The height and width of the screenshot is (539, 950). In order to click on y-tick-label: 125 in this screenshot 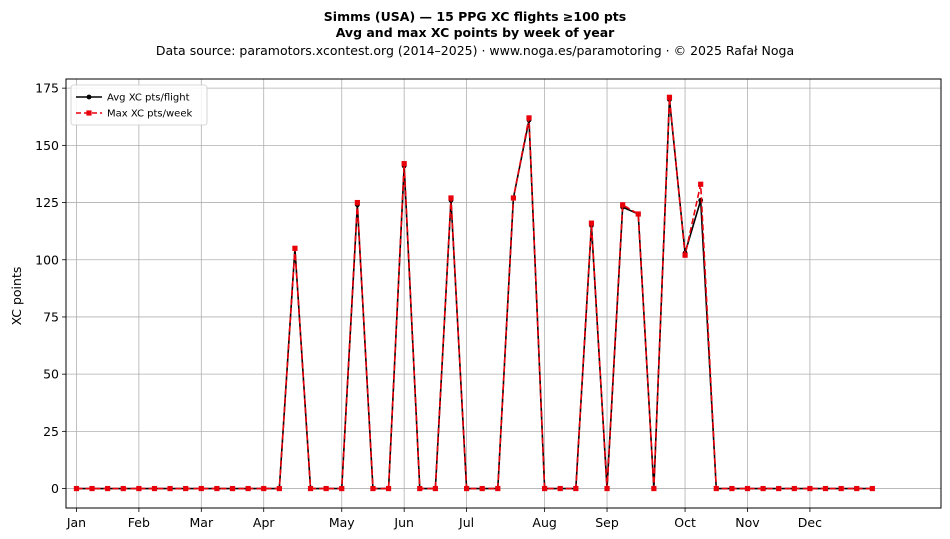, I will do `click(47, 202)`.